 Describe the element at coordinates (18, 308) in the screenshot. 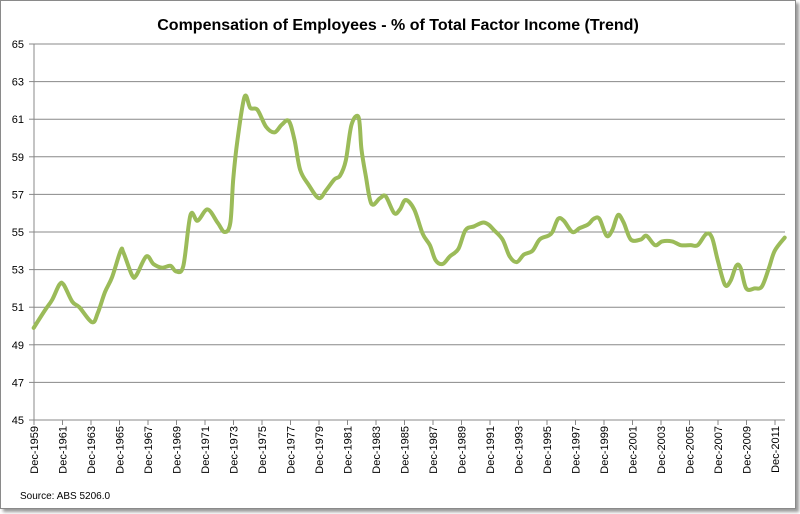

I see `y-tick-label: 51` at that location.